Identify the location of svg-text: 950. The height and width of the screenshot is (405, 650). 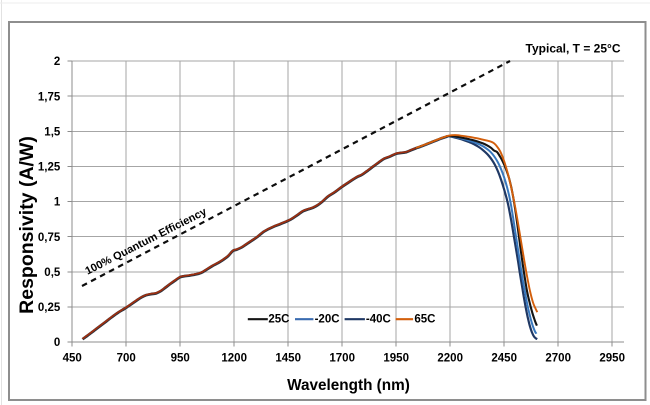
(180, 359).